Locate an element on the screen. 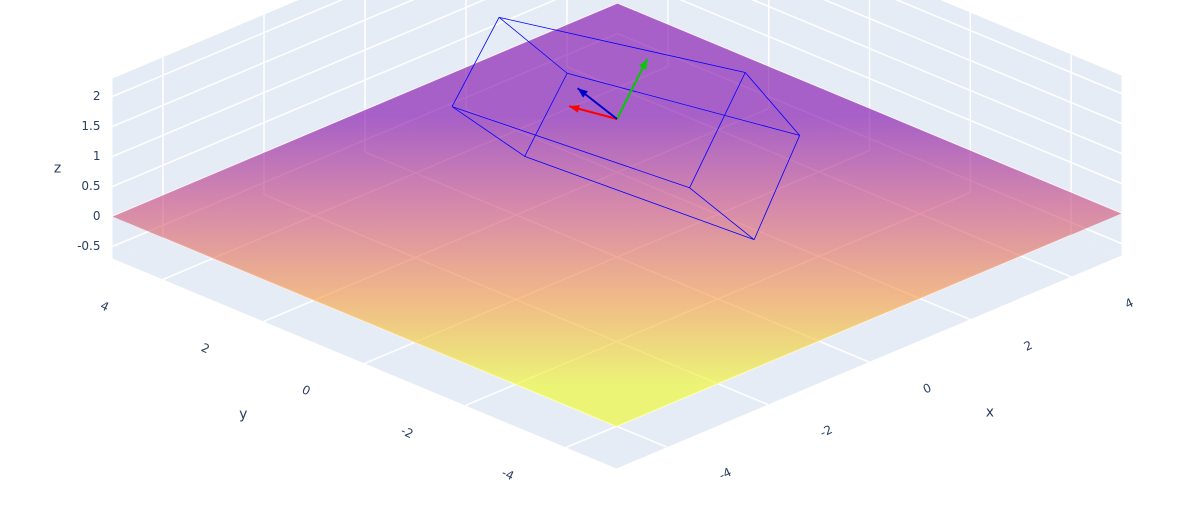 This screenshot has height=507, width=1179. y-tick-label: 0 is located at coordinates (306, 390).